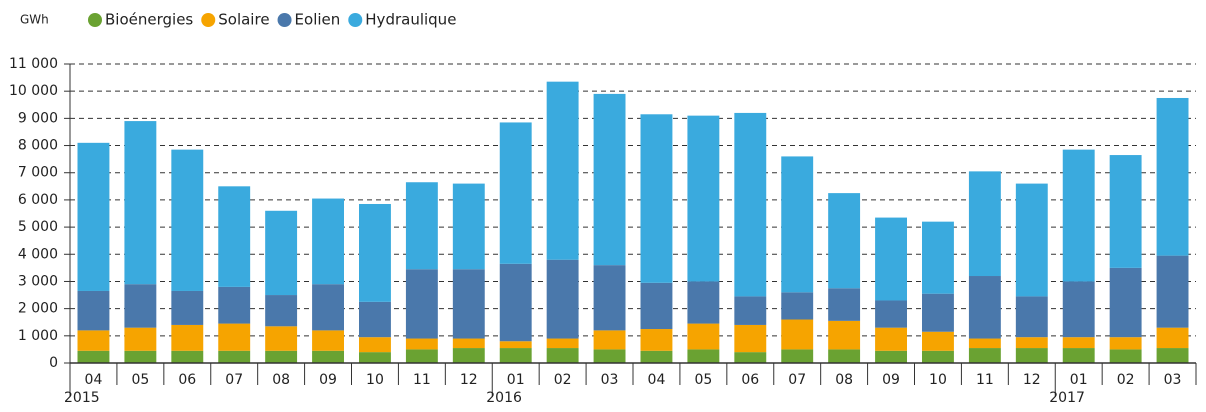  What do you see at coordinates (1067, 398) in the screenshot?
I see `year-label: 2017` at bounding box center [1067, 398].